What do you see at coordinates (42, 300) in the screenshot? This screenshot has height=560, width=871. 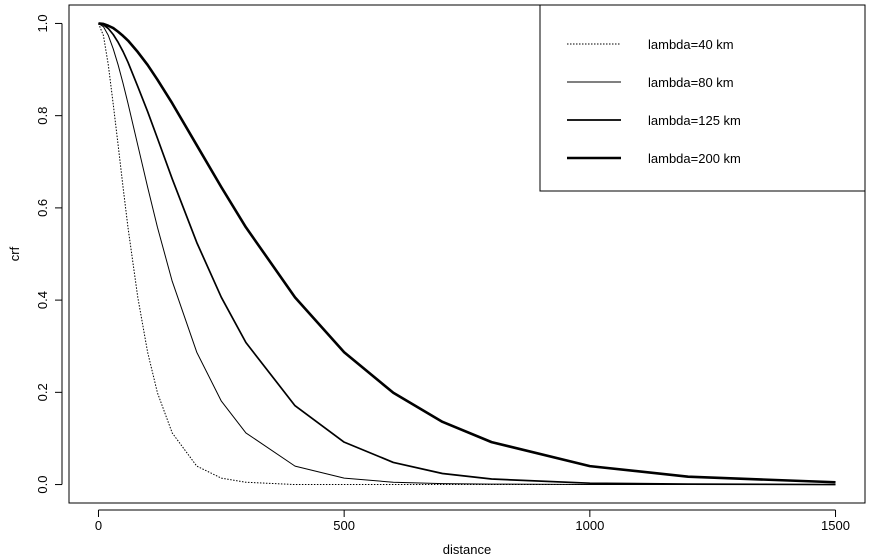 I see `y-tick-label: 0.4` at bounding box center [42, 300].